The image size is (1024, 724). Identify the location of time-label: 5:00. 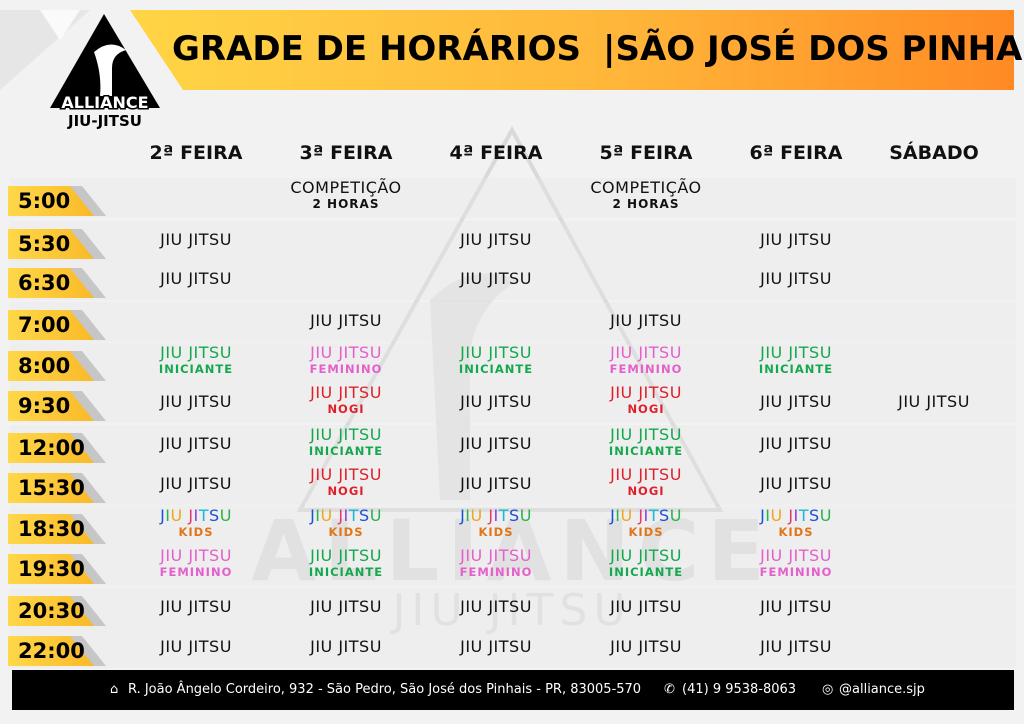
(44, 201).